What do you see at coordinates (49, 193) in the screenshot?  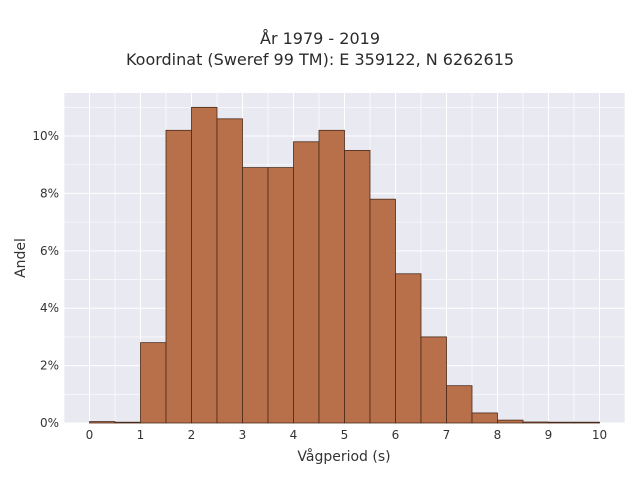 I see `y-tick-label: 8%` at bounding box center [49, 193].